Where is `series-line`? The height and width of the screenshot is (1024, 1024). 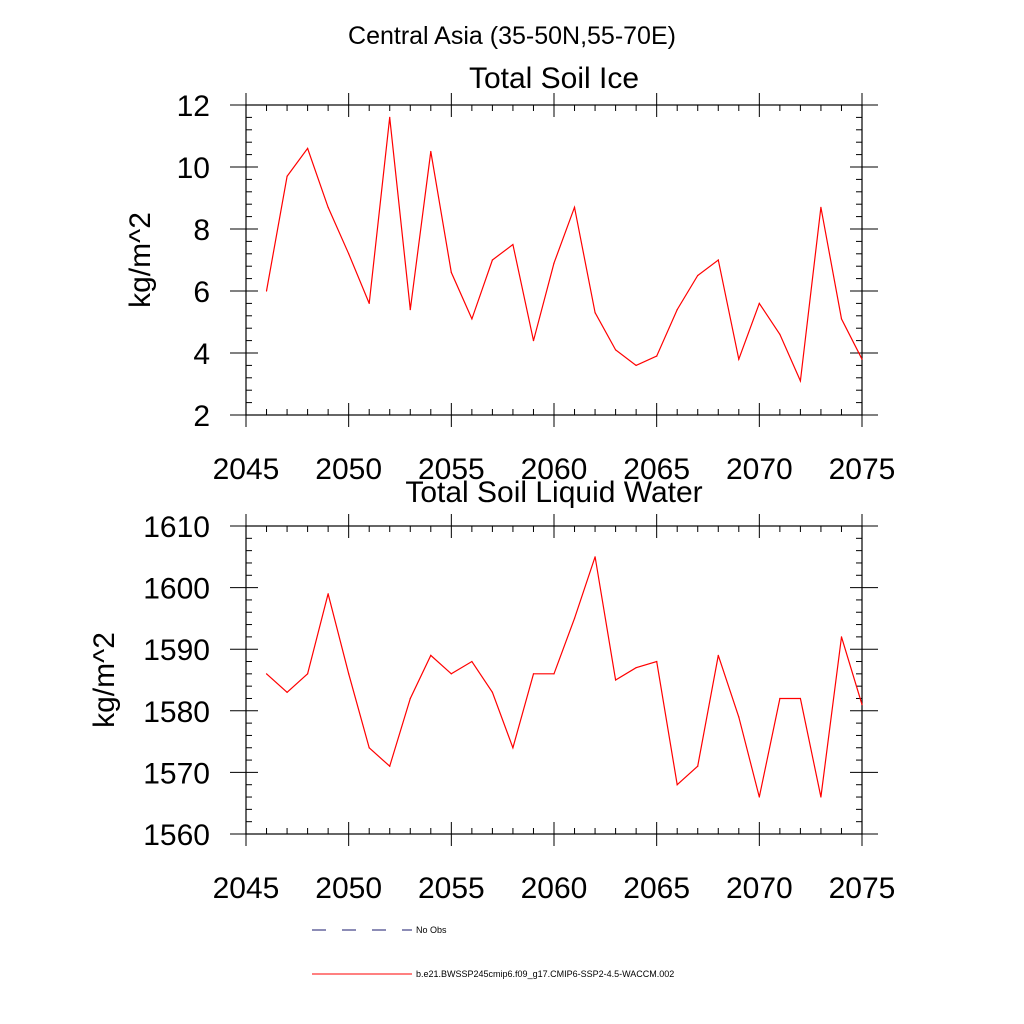
series-line is located at coordinates (564, 677).